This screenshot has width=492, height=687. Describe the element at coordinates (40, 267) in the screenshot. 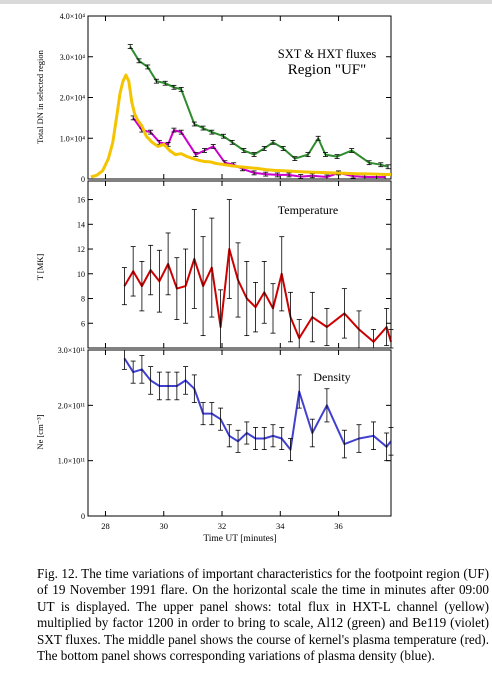

I see `temperature-y-axis-label: T [MK]` at that location.